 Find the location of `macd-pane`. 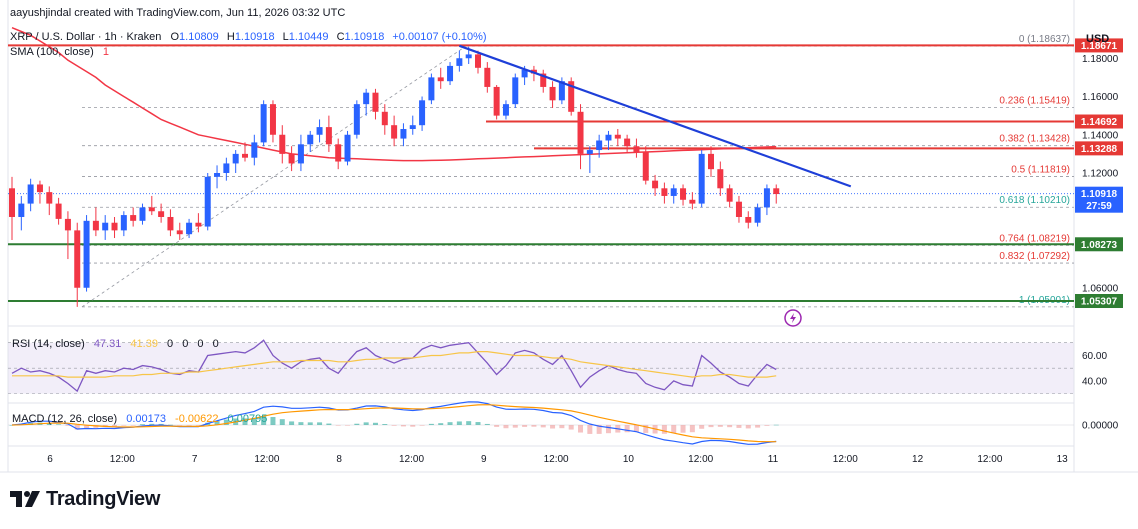

macd-pane is located at coordinates (541, 423).